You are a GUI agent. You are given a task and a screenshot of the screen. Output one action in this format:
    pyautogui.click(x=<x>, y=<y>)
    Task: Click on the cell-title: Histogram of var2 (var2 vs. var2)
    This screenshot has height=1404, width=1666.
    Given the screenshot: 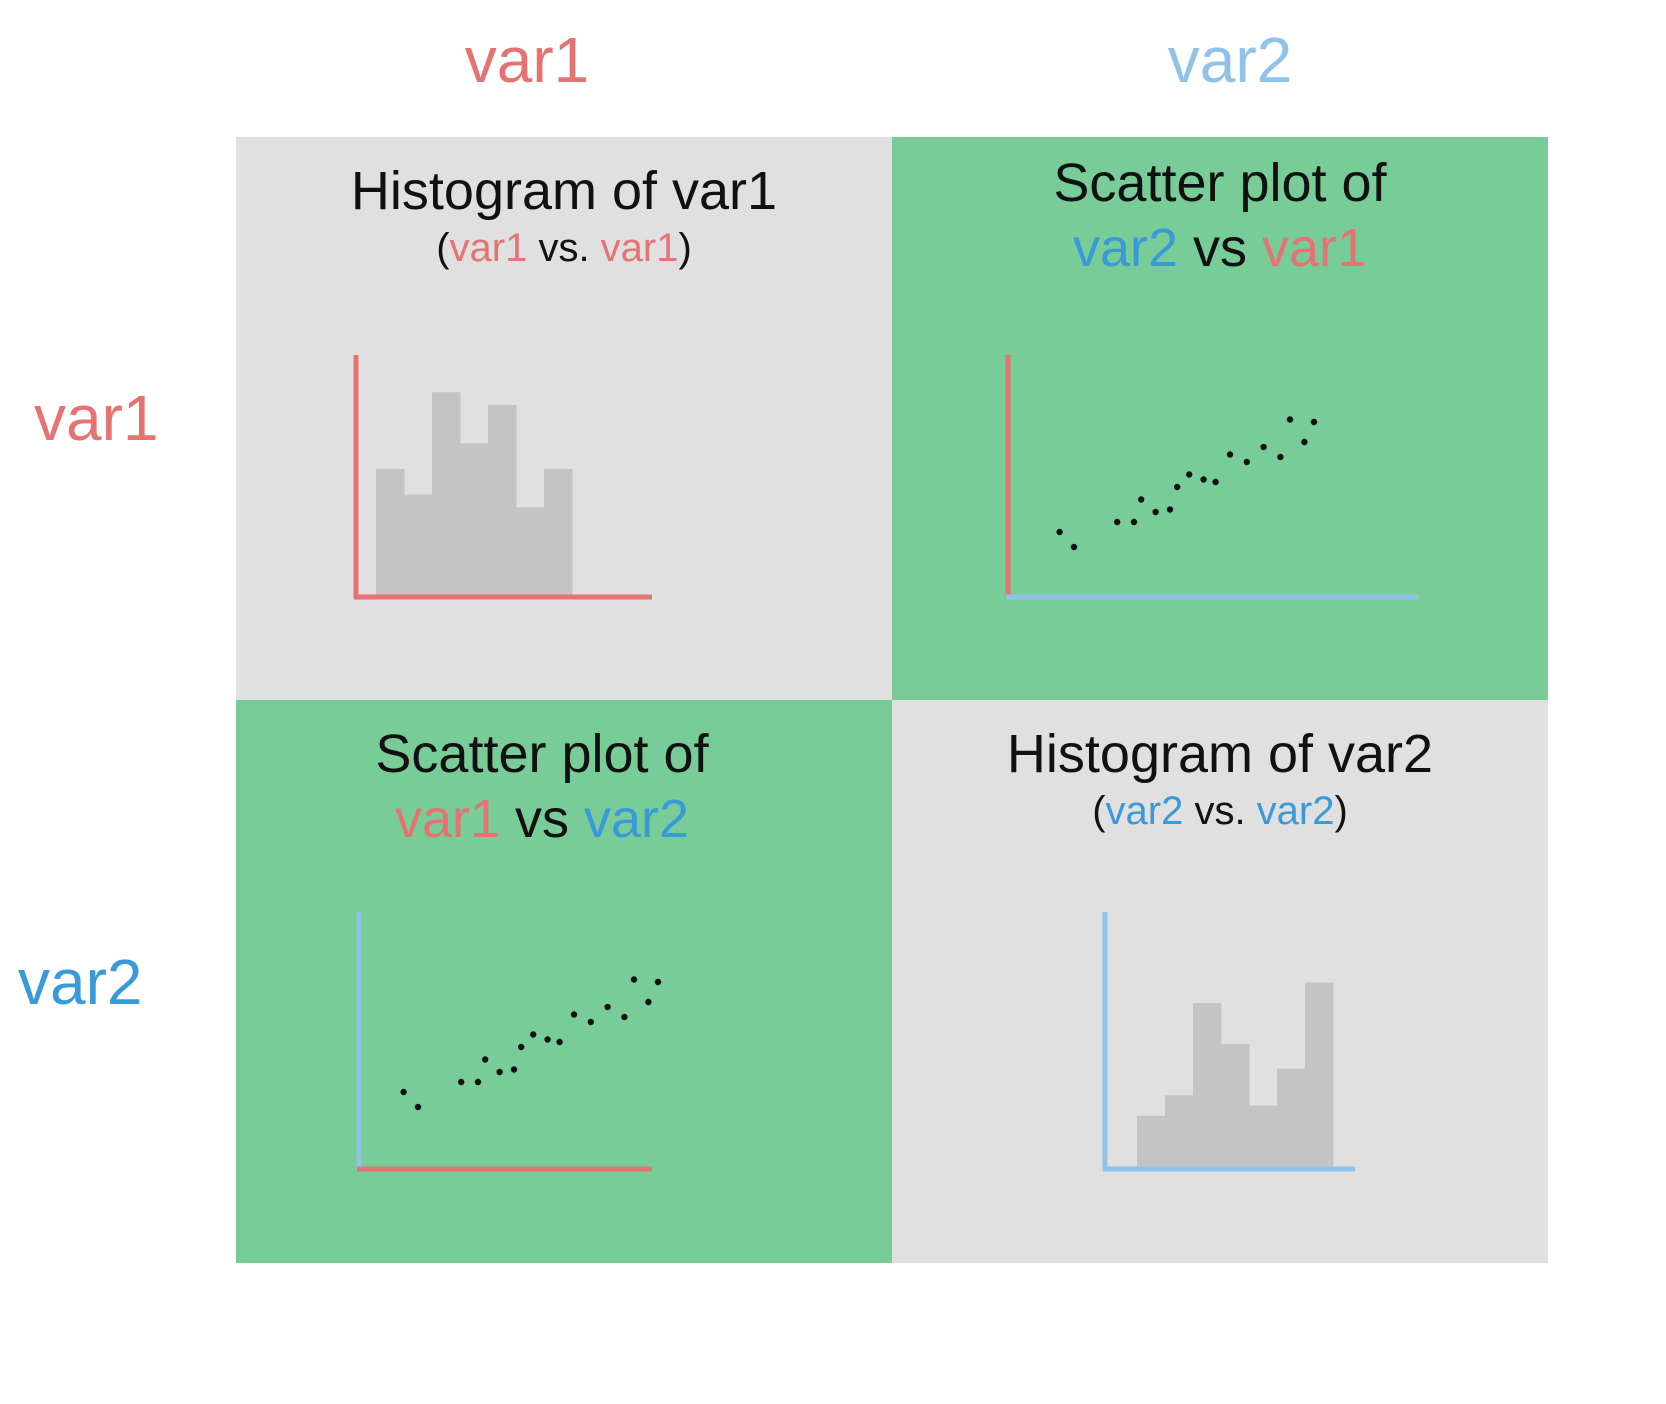 What is the action you would take?
    pyautogui.click(x=1220, y=778)
    